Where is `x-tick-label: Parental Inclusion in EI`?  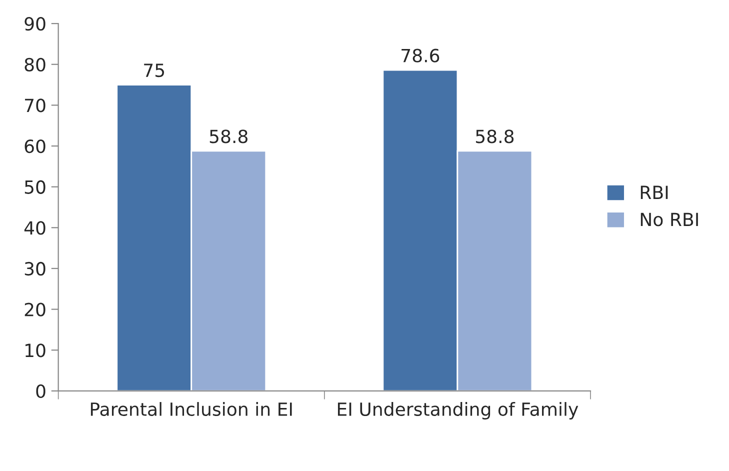 x-tick-label: Parental Inclusion in EI is located at coordinates (191, 409).